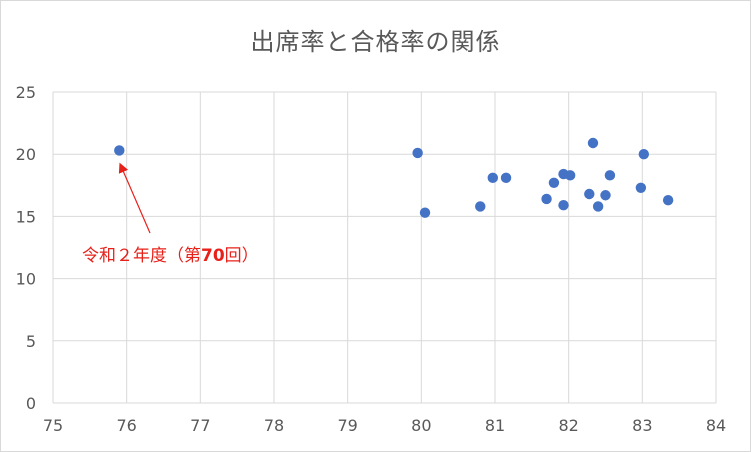  Describe the element at coordinates (126, 425) in the screenshot. I see `x-tick-label: 76` at that location.